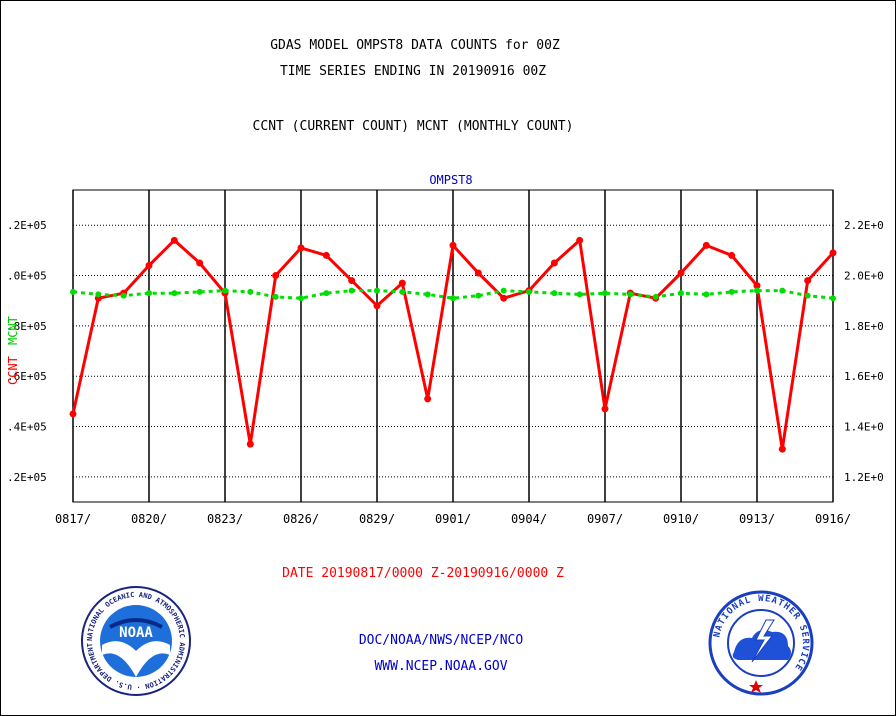 The image size is (896, 716). I want to click on x-tick-label: 0907/, so click(605, 519).